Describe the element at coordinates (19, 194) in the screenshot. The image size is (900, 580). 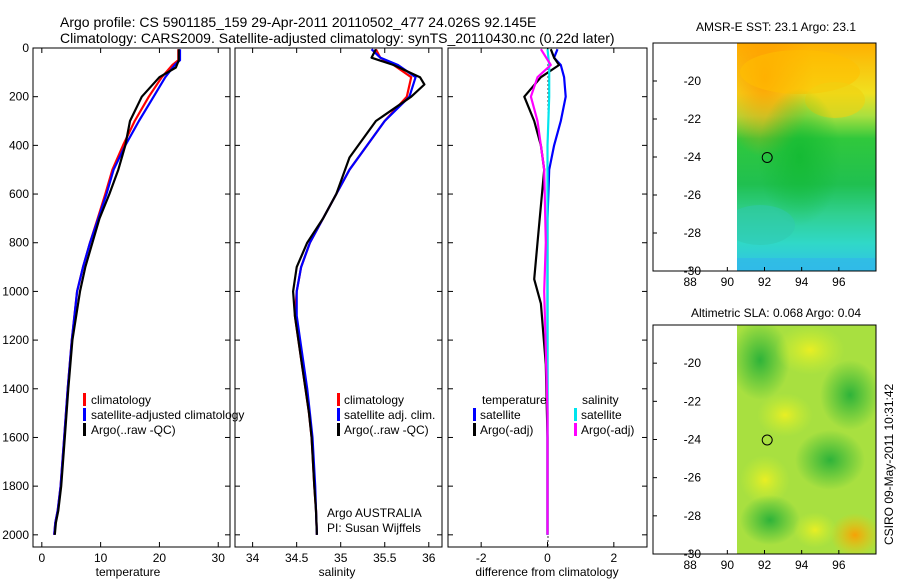
I see `y-tick-label: 600` at that location.